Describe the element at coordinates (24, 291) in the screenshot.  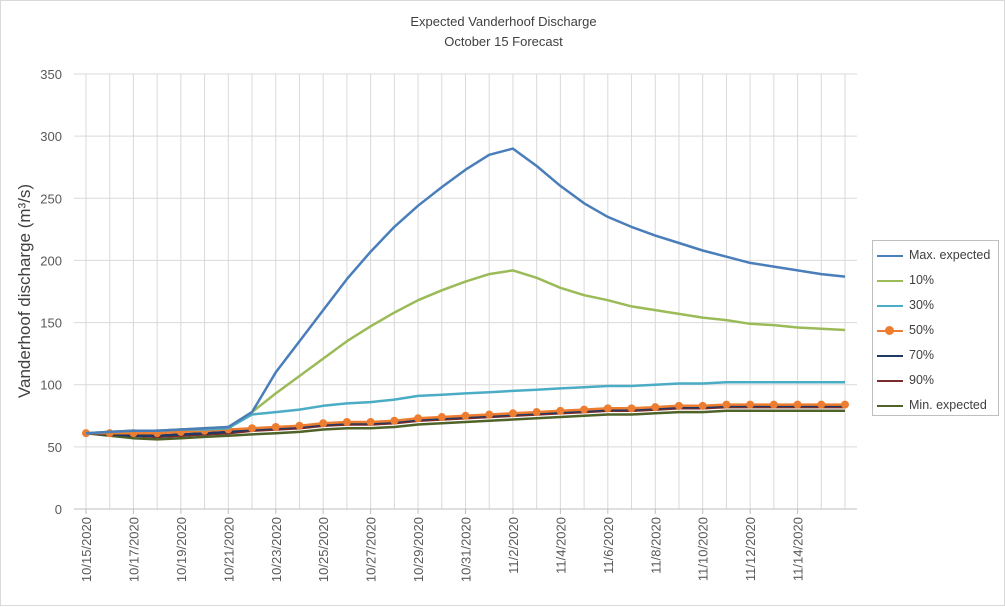
I see `y-axis-label: Vanderhoof discharge (m³/s)` at that location.